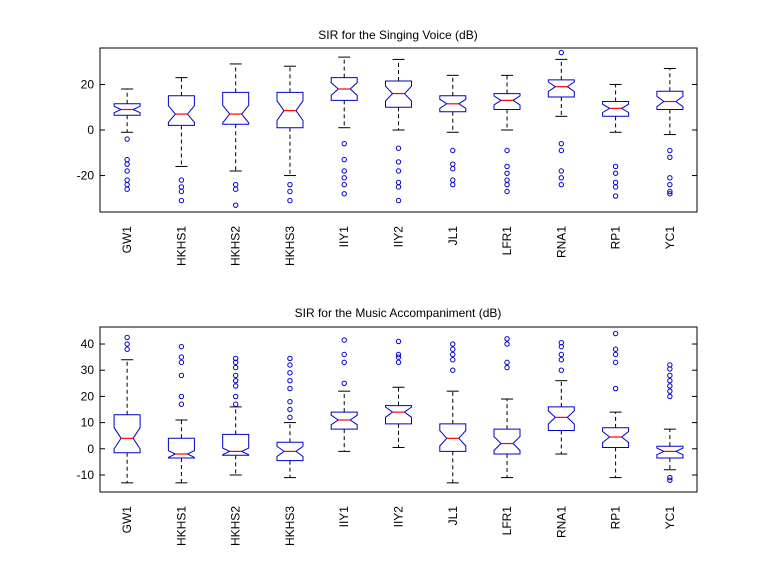 This screenshot has width=769, height=576. What do you see at coordinates (88, 344) in the screenshot?
I see `y-tick-label: 40` at bounding box center [88, 344].